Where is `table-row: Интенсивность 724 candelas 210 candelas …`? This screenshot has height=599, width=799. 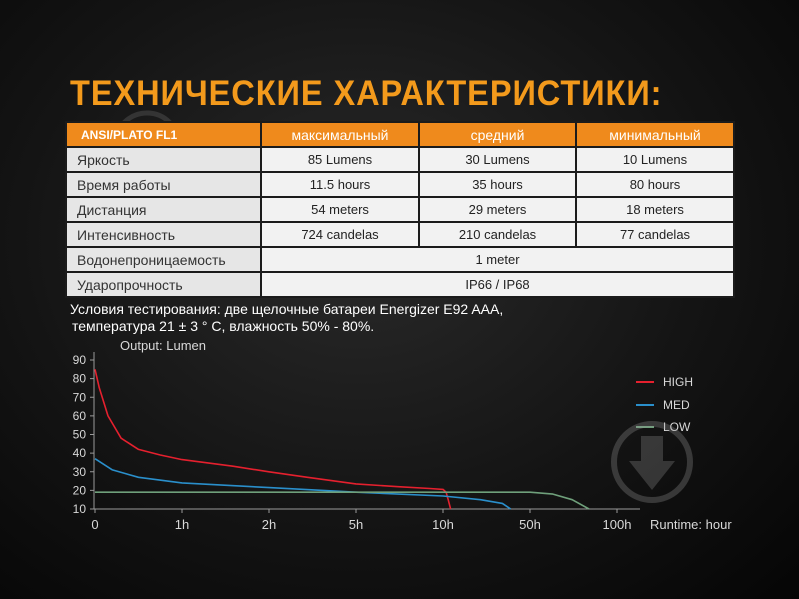
table-row: Интенсивность 724 candelas 210 candelas … is located at coordinates (400, 234).